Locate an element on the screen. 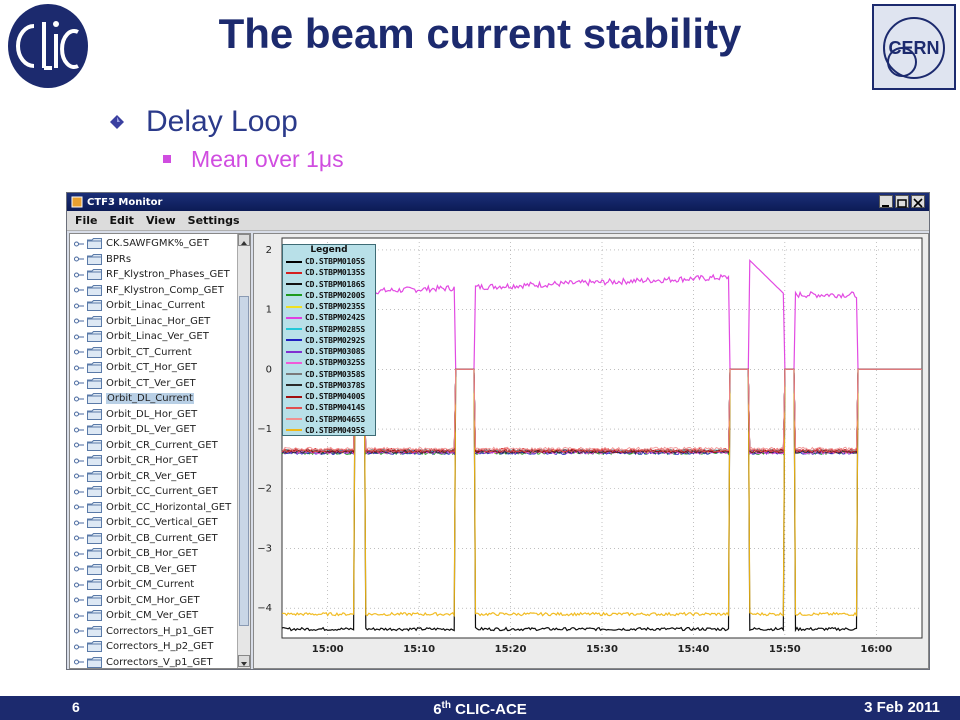 This screenshot has width=960, height=720. tree-scrollbar is located at coordinates (243, 451).